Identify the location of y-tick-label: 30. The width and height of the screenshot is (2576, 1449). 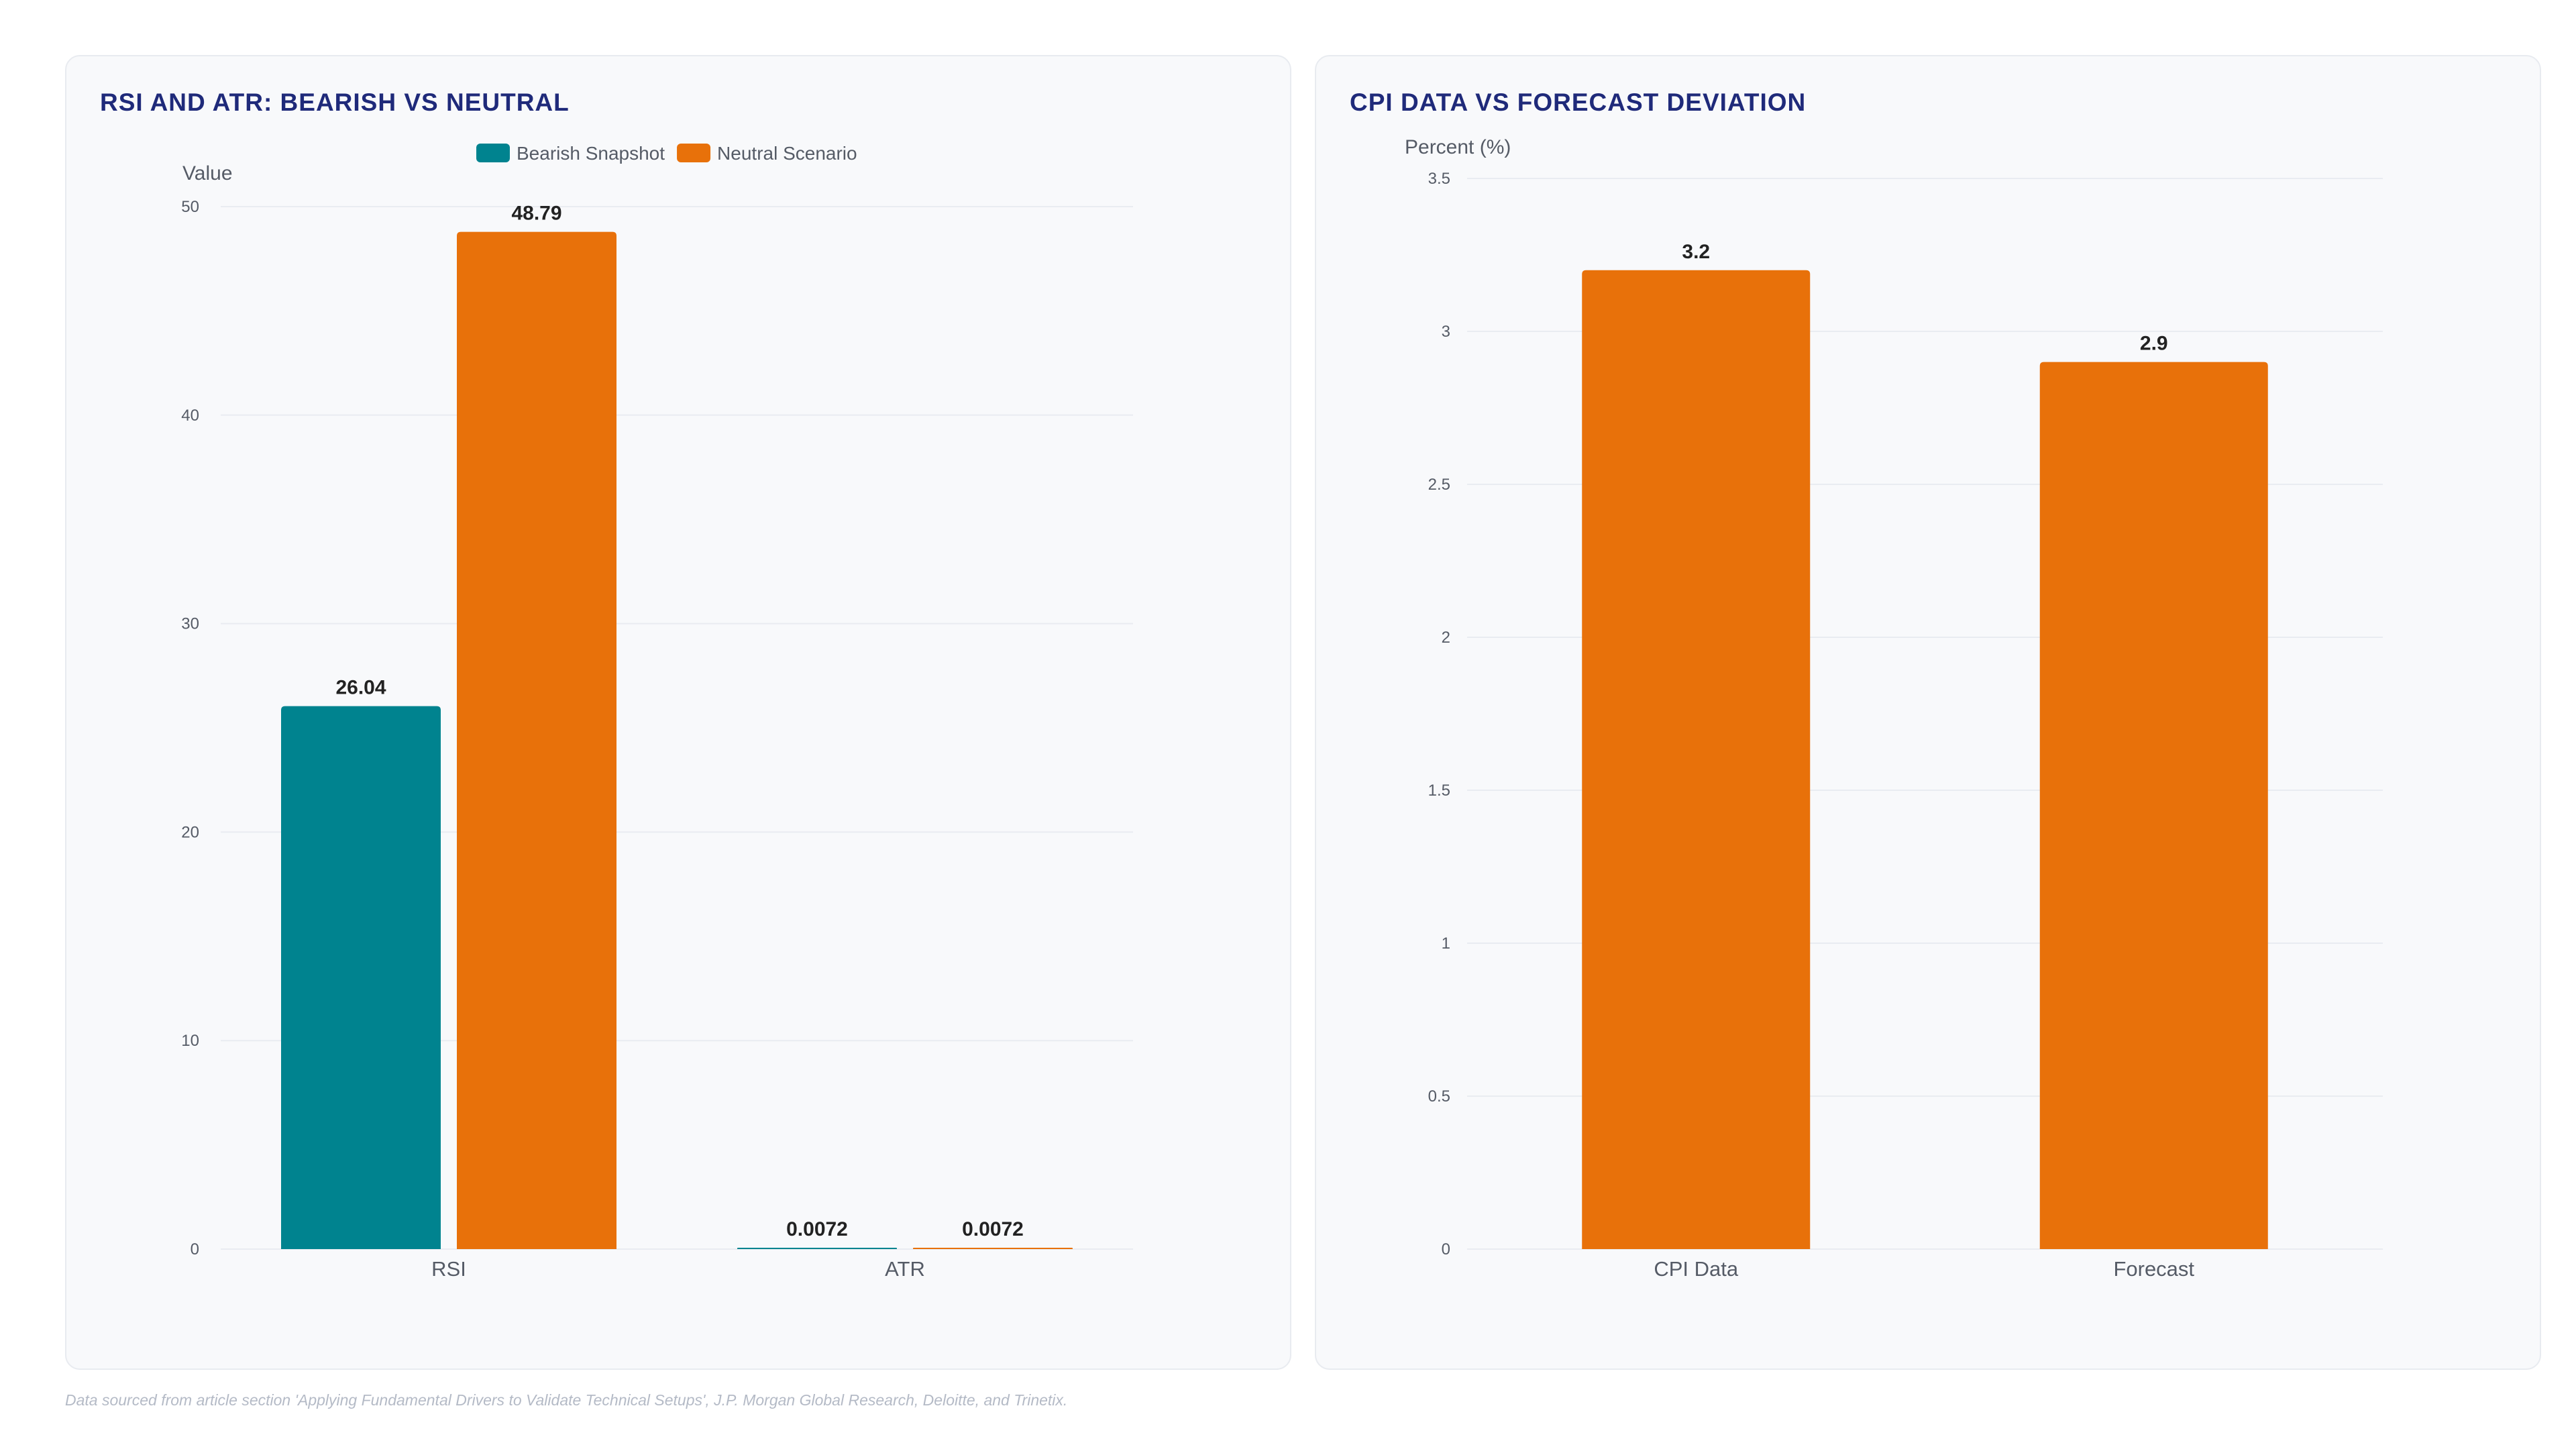
(190, 624).